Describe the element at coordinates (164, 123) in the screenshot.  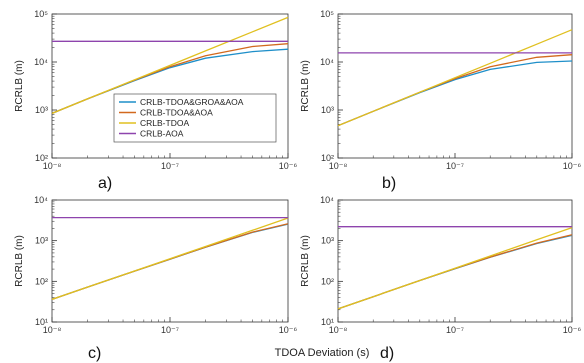
I see `legend-entry-label: CRLB-TDOA` at that location.